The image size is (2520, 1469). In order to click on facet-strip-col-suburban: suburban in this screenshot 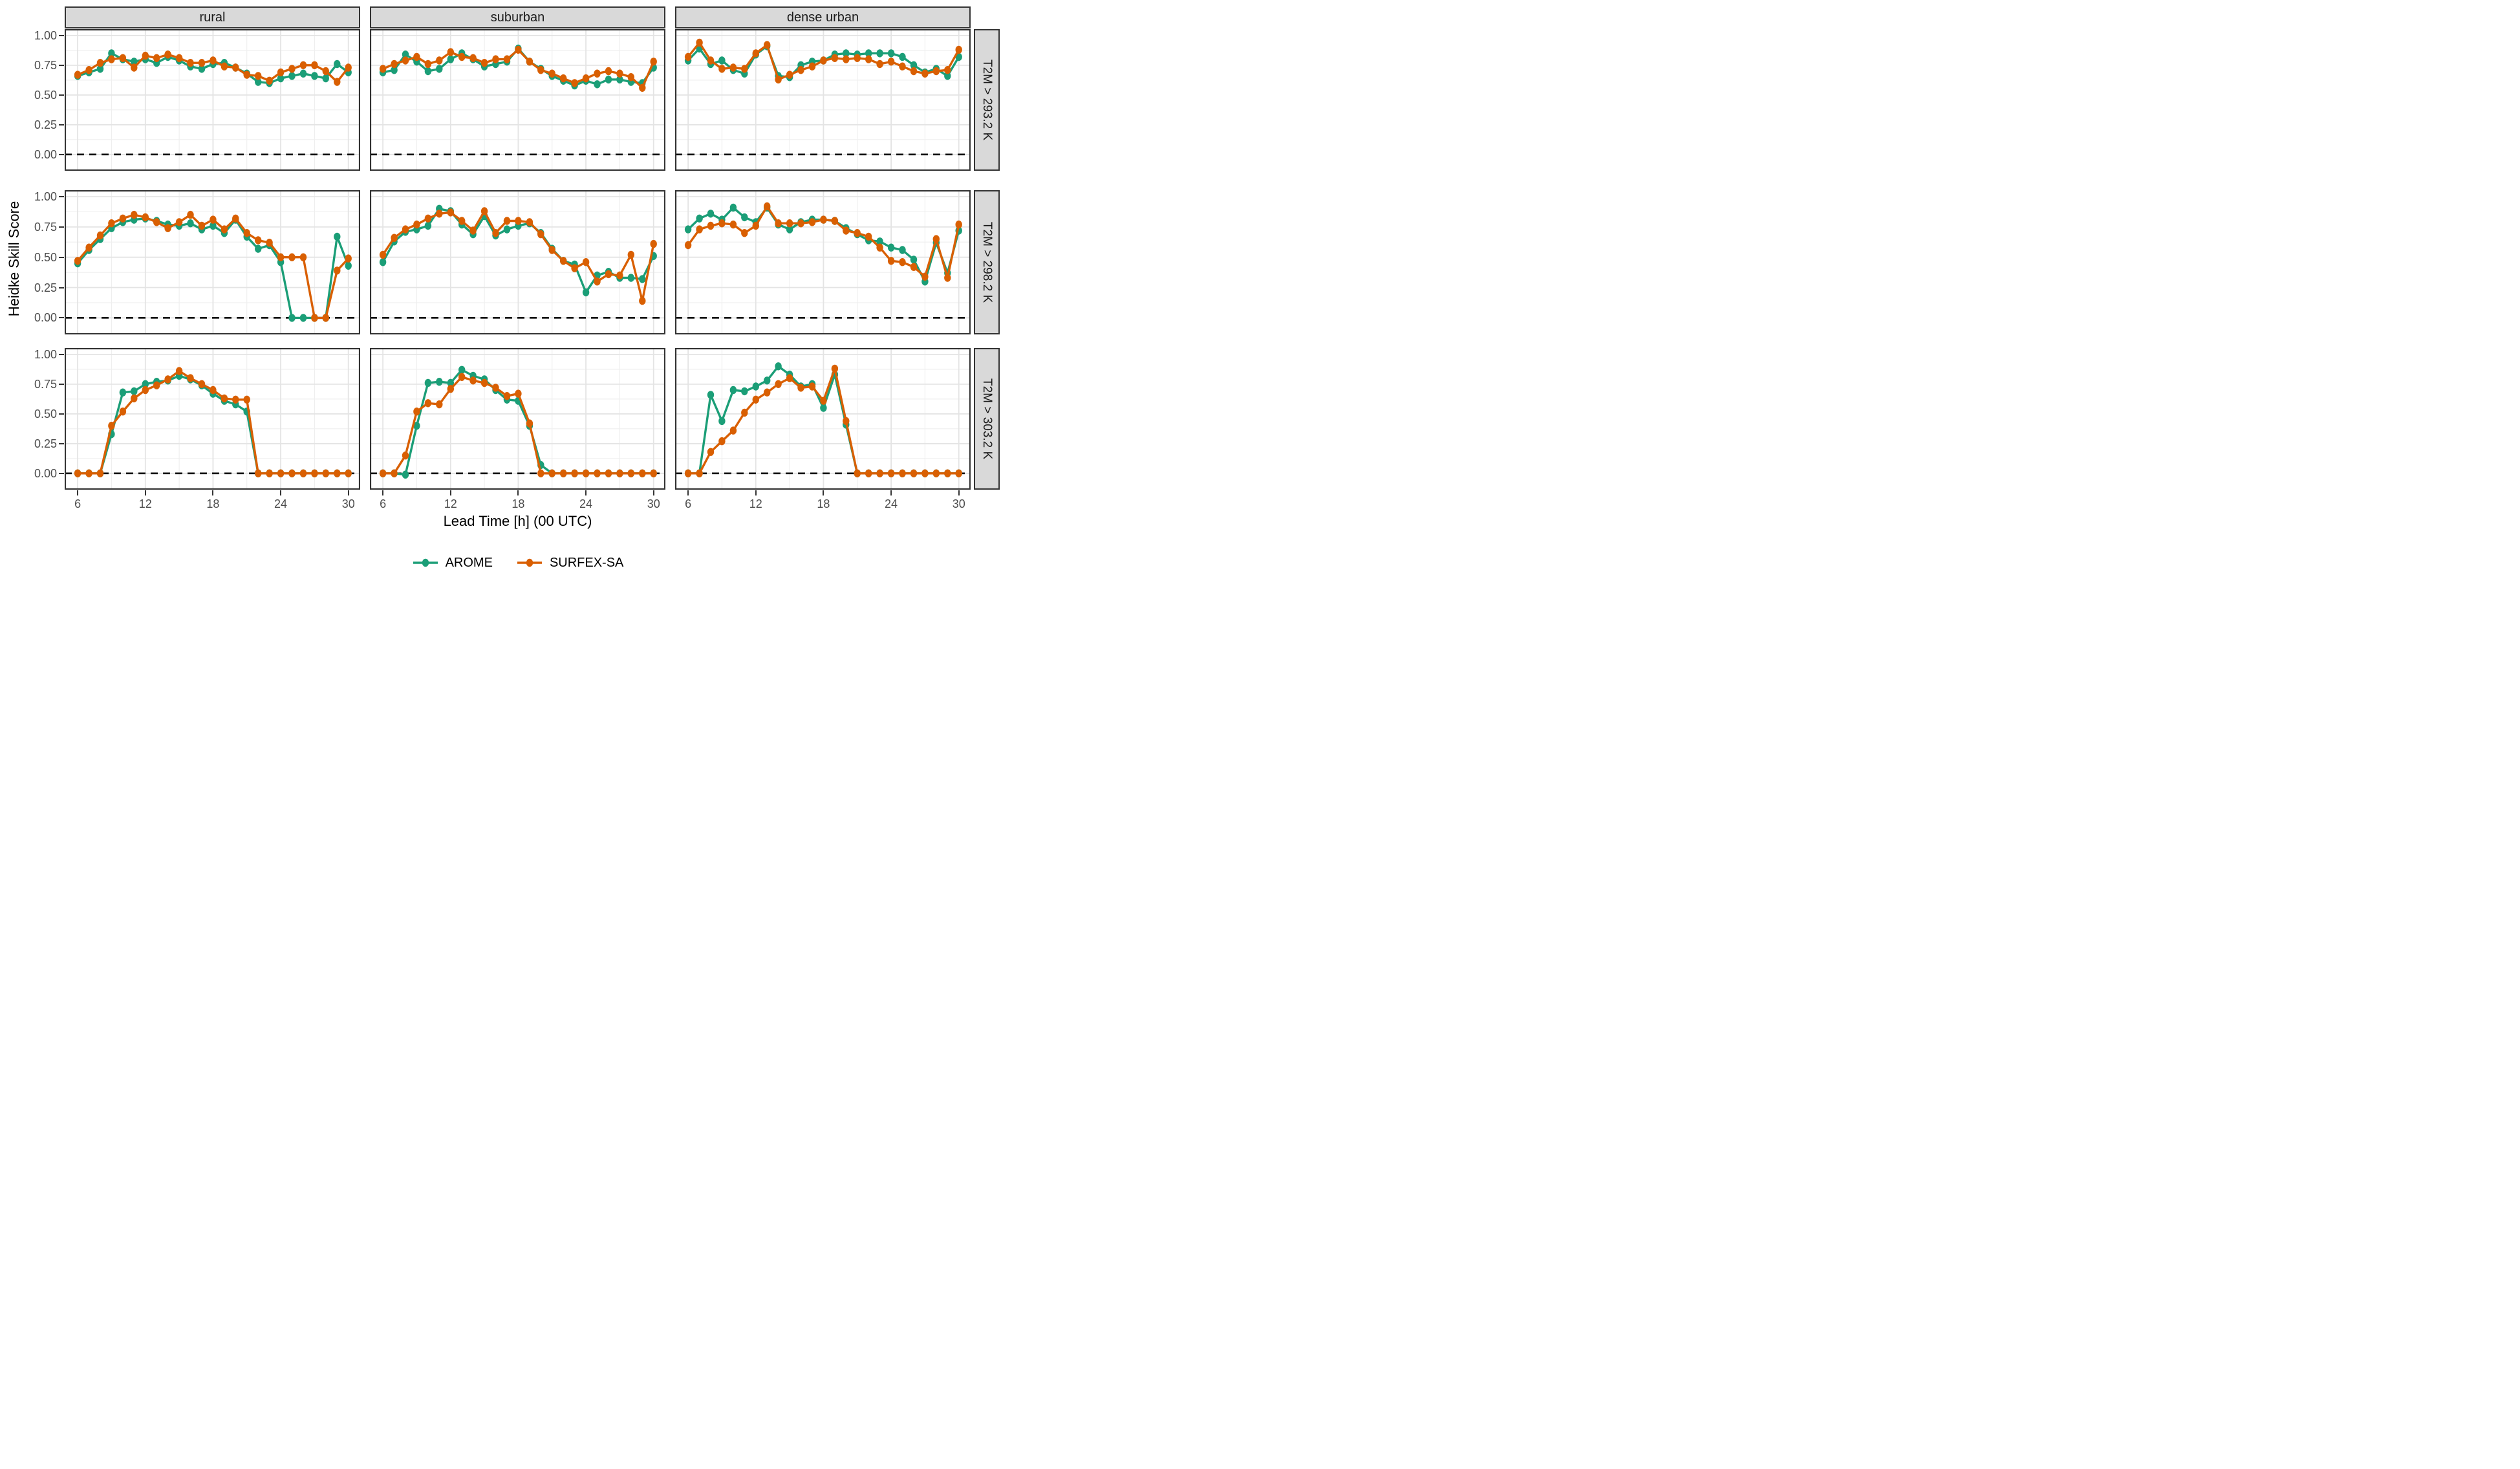, I will do `click(517, 17)`.